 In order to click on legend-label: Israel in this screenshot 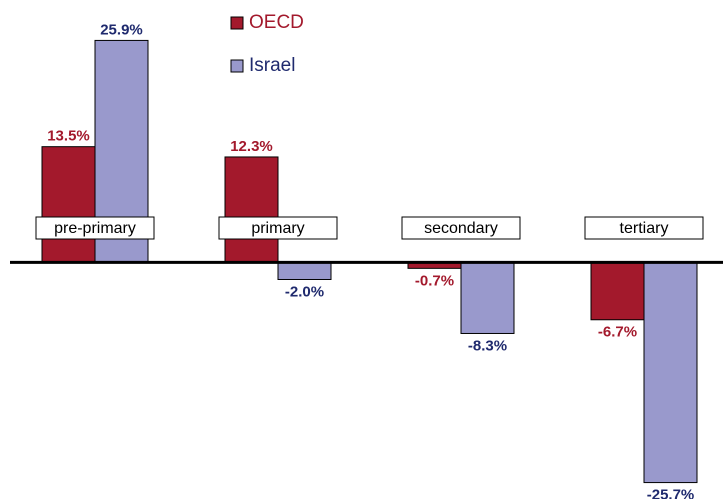, I will do `click(272, 65)`.